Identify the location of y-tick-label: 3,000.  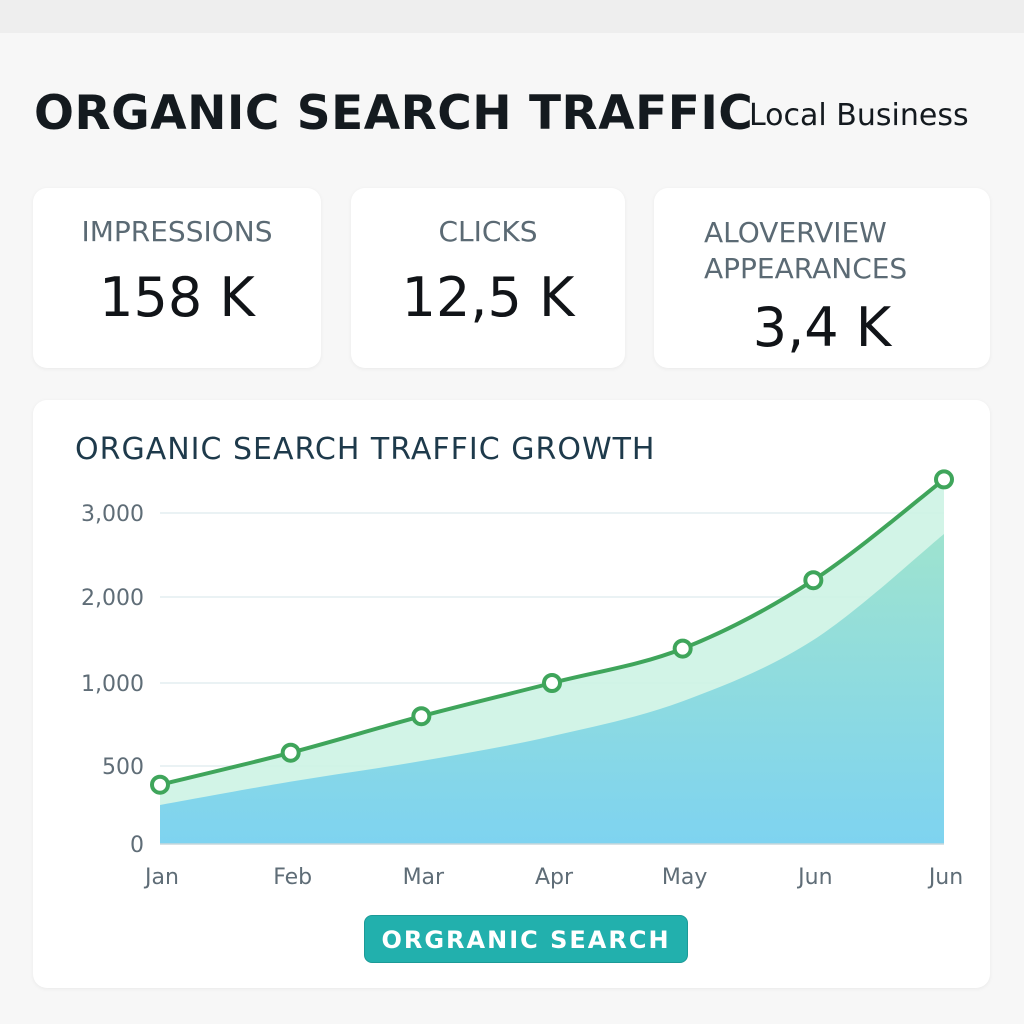
(112, 514).